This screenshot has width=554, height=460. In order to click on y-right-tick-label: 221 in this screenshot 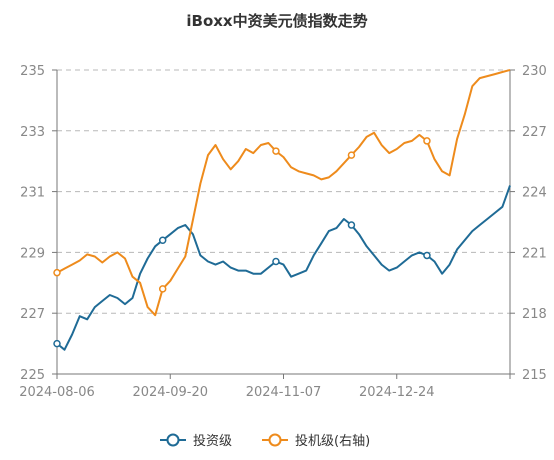, I will do `click(534, 253)`.